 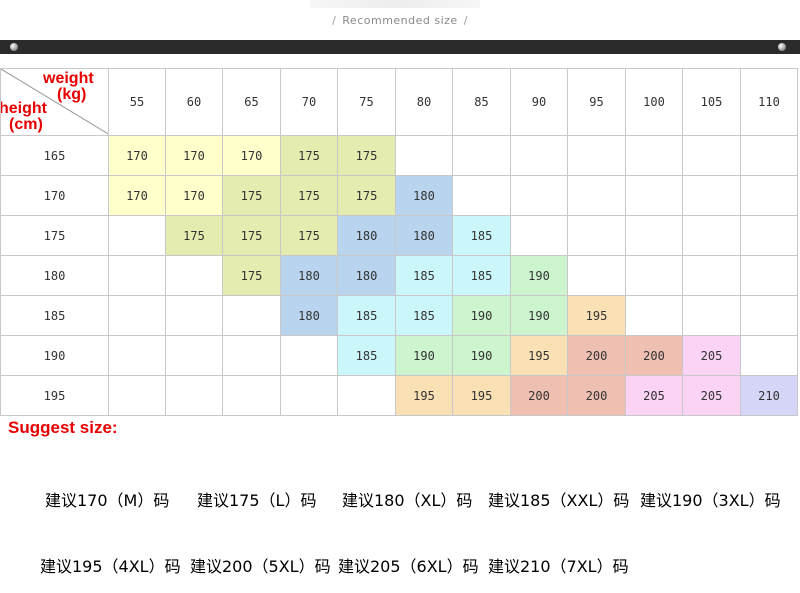 What do you see at coordinates (481, 102) in the screenshot?
I see `weight-header-cell: 85` at bounding box center [481, 102].